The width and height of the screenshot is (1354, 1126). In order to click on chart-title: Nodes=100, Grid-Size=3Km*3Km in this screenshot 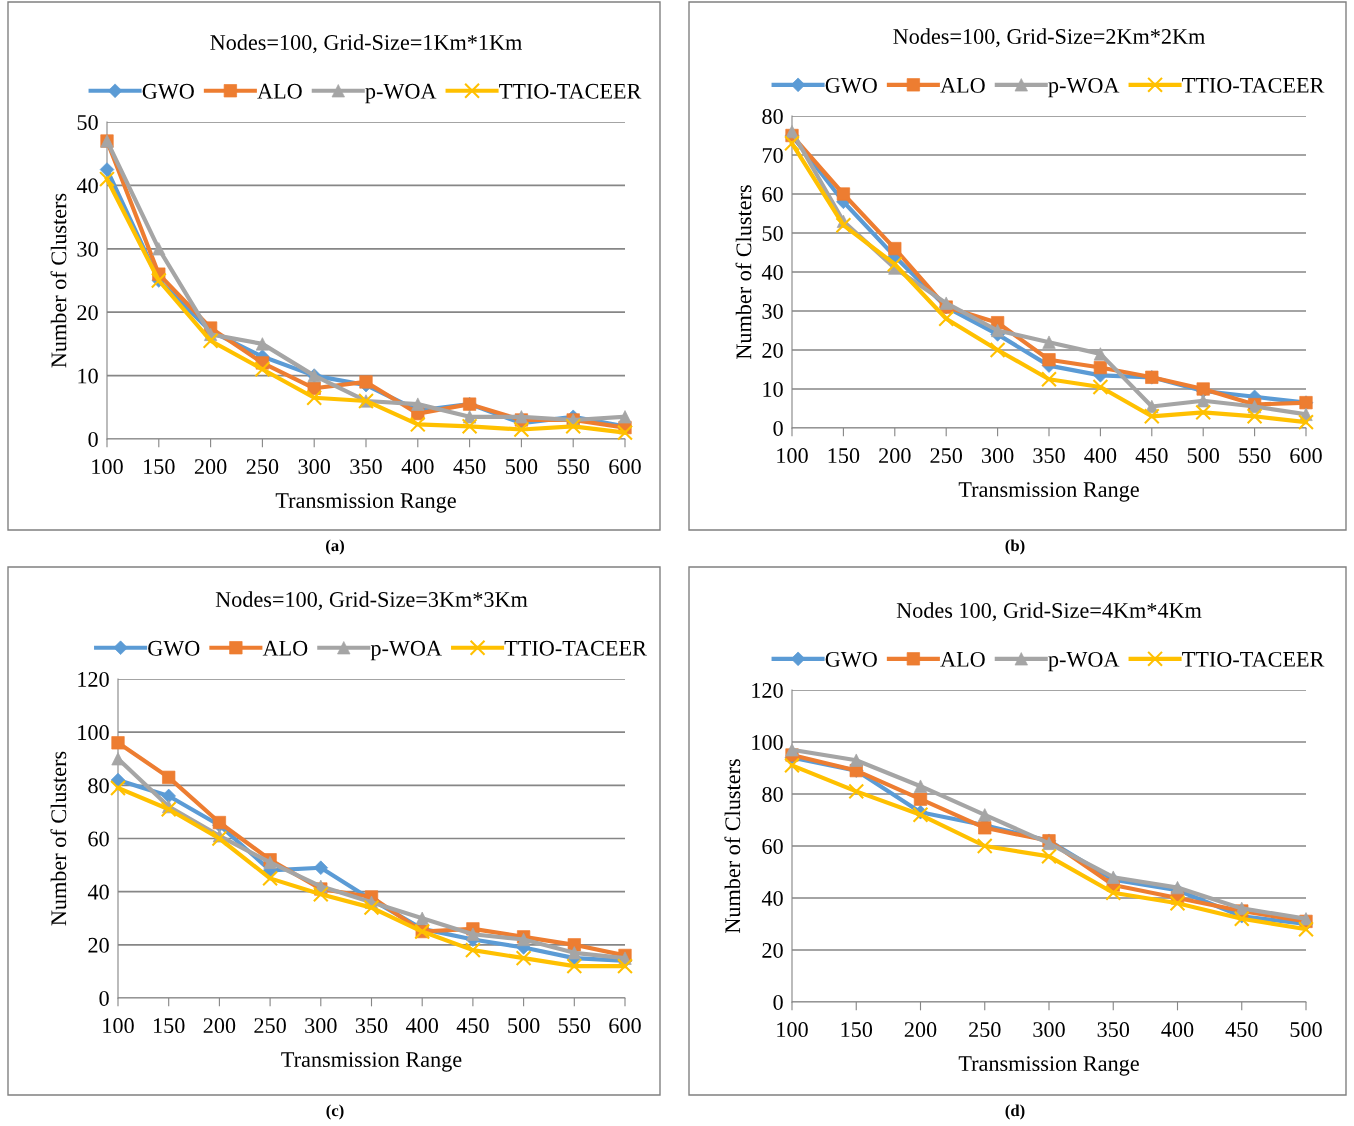, I will do `click(371, 601)`.